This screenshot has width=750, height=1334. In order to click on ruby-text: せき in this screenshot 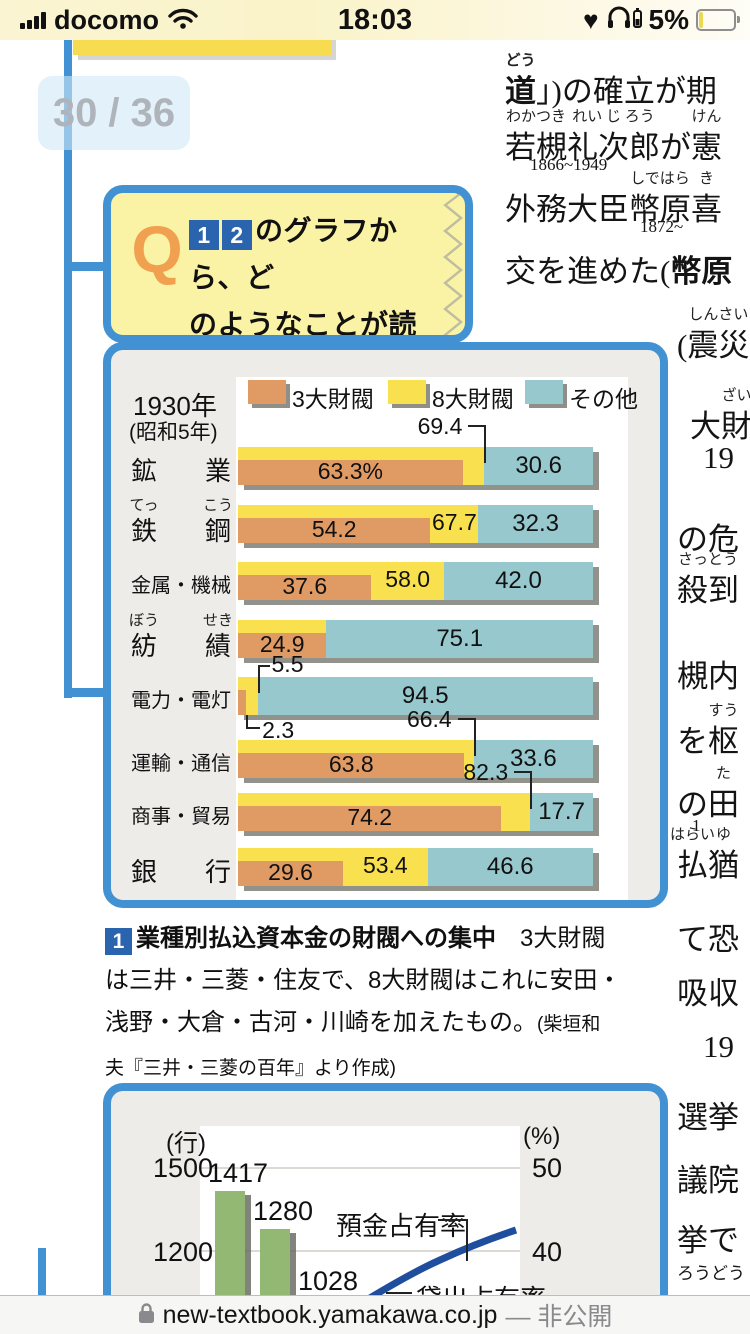, I will do `click(217, 620)`.